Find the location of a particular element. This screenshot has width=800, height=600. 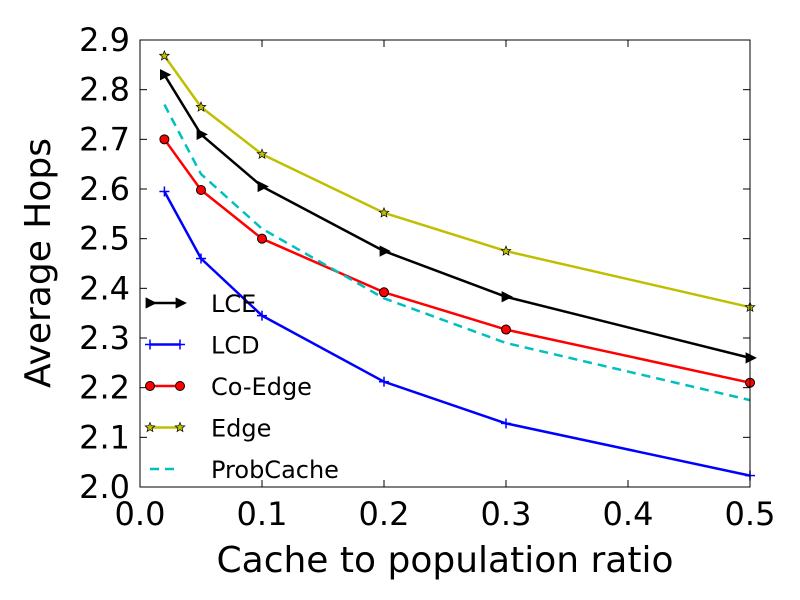

legend-entry-lcd: LCD is located at coordinates (202, 346).